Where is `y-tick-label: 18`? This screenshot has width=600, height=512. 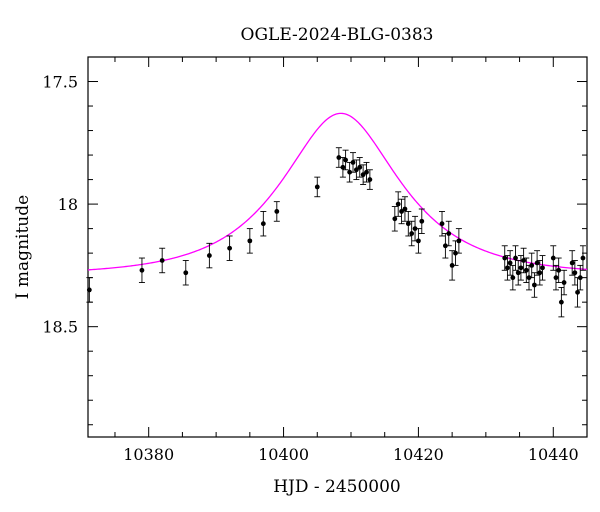 y-tick-label: 18 is located at coordinates (68, 204).